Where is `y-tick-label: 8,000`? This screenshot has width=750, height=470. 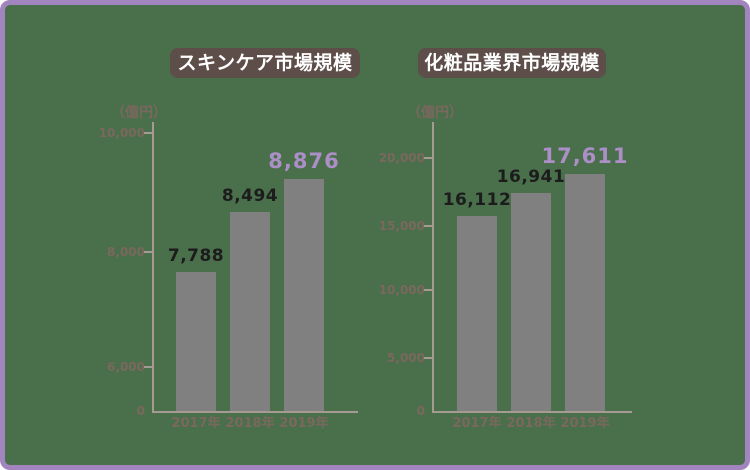 y-tick-label: 8,000 is located at coordinates (126, 252).